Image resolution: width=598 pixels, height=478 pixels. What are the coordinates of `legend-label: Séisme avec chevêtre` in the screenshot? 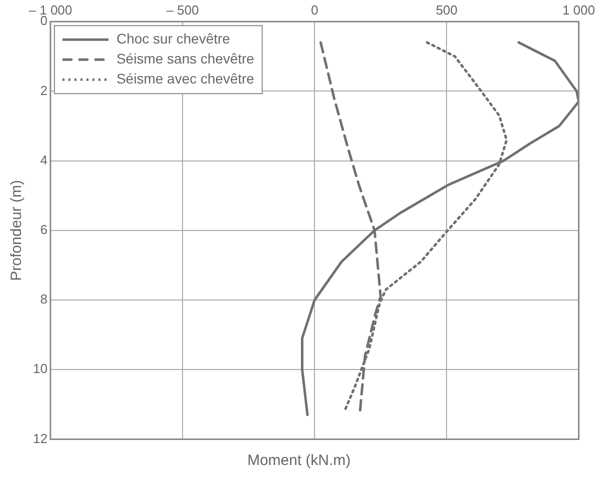 It's located at (185, 78).